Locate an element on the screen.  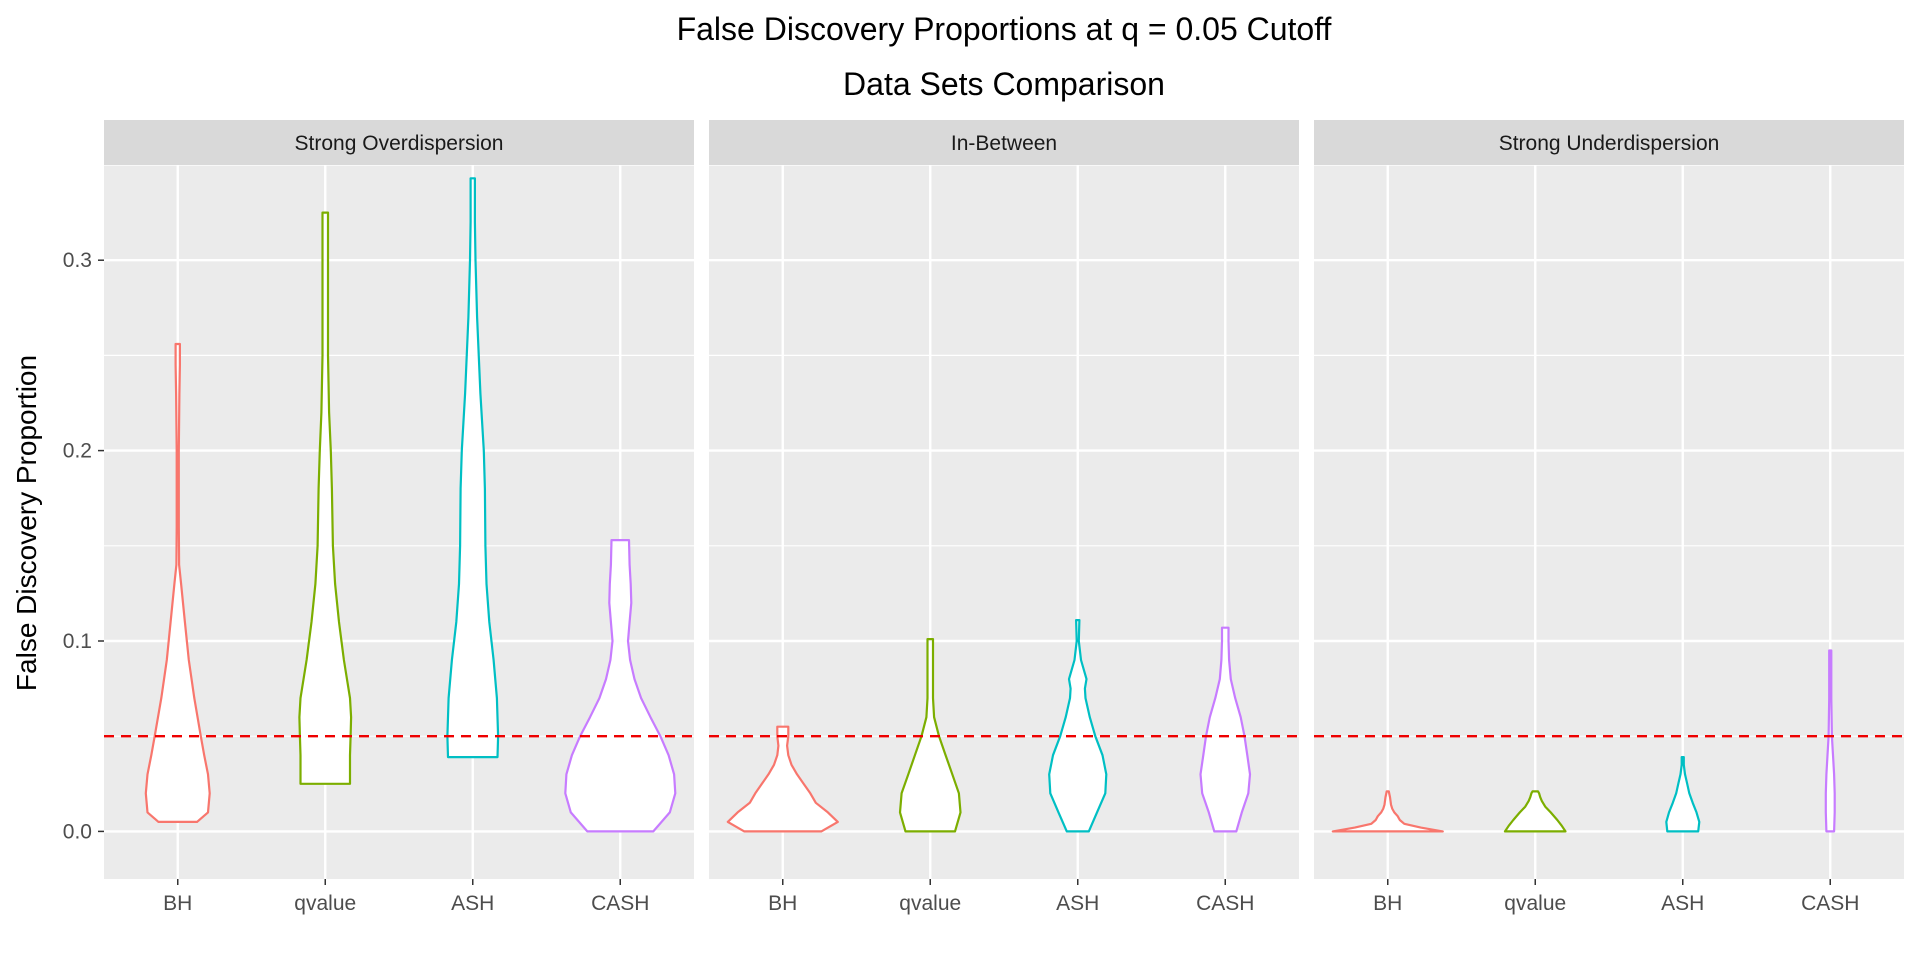
y-tick-label: 0.3 is located at coordinates (77, 260).